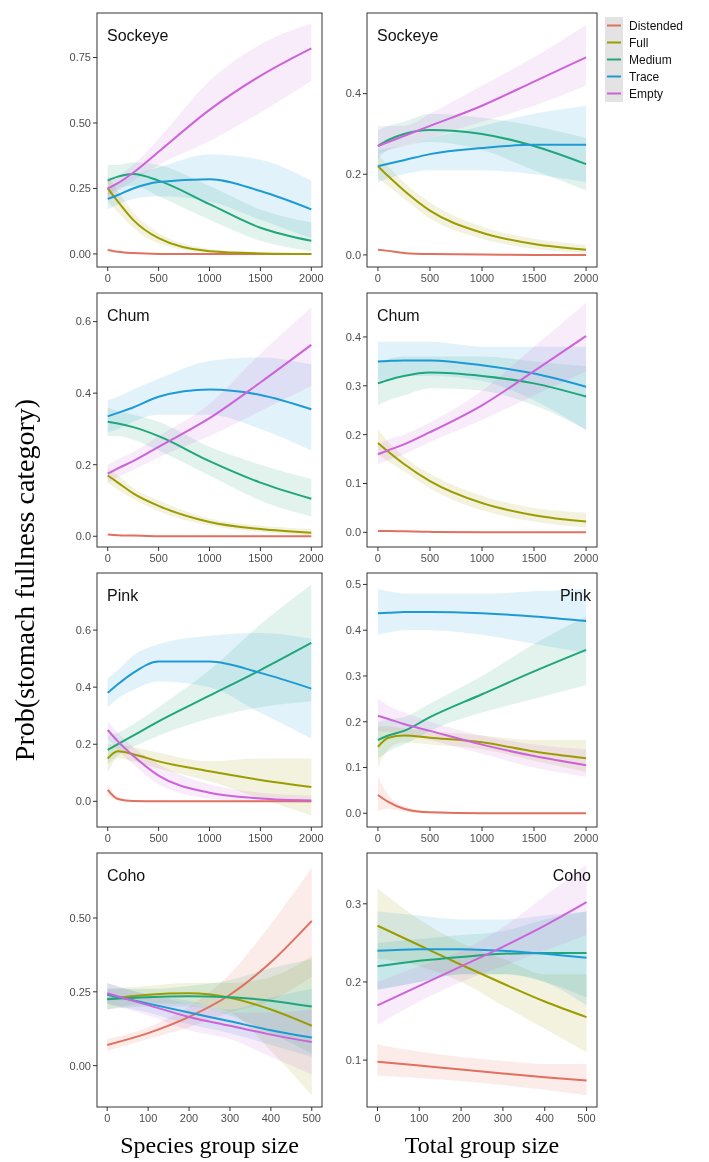 The width and height of the screenshot is (709, 1162). Describe the element at coordinates (24, 580) in the screenshot. I see `y-axis-title: Prob(stomach fullness category)` at that location.